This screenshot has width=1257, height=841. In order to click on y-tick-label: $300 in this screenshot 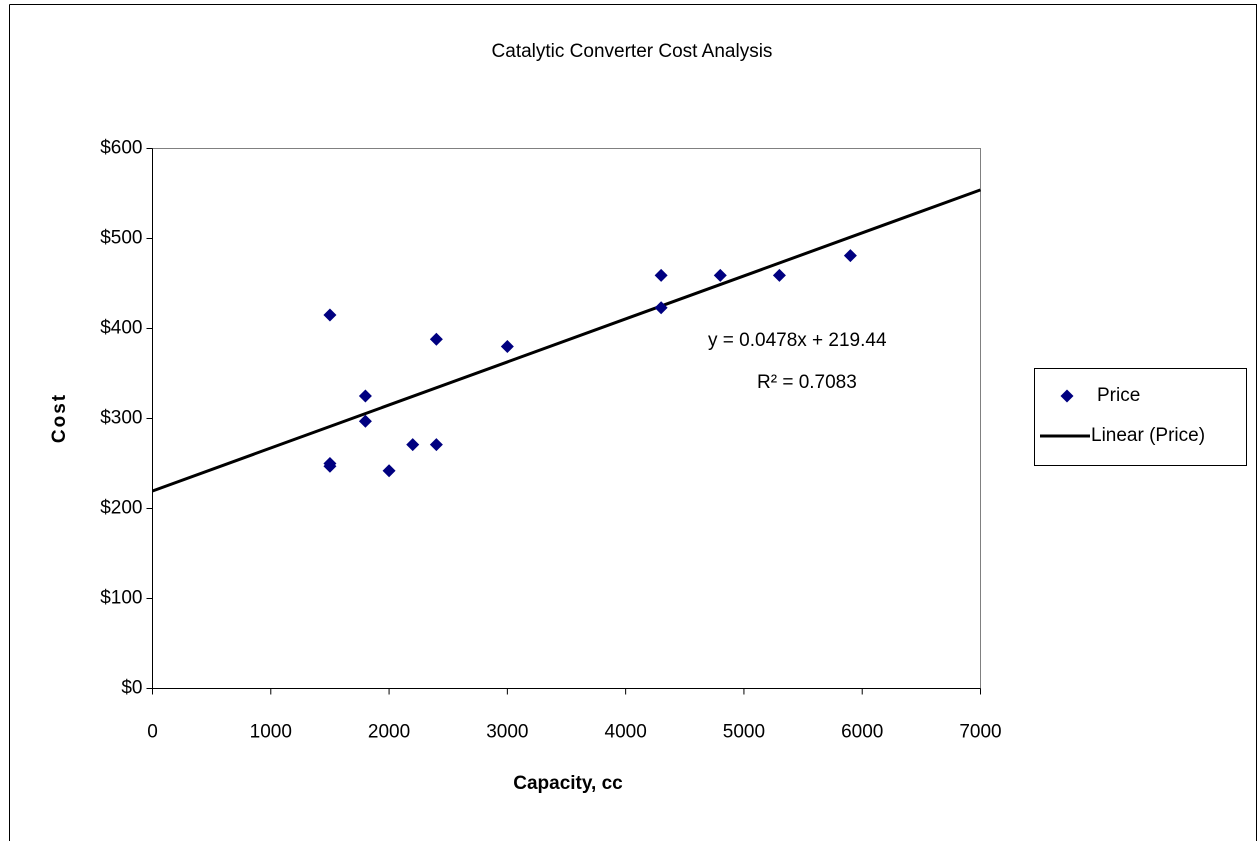, I will do `click(121, 418)`.